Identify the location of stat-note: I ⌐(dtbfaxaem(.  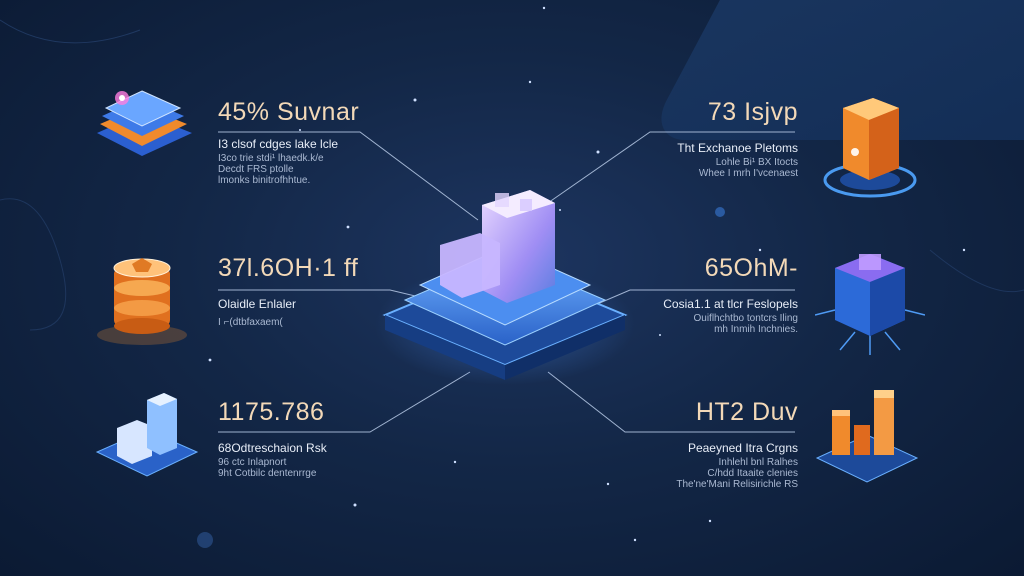
(250, 322).